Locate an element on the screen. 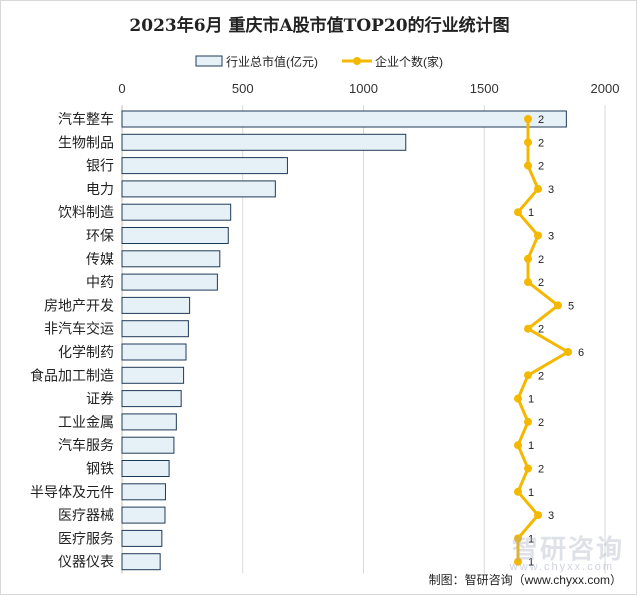 The width and height of the screenshot is (637, 596). category-label: 饮料制造 is located at coordinates (86, 212).